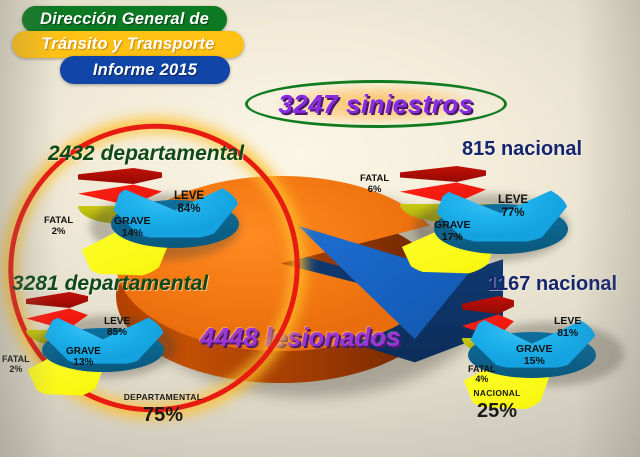 Image resolution: width=640 pixels, height=457 pixels. I want to click on pie-headline-2432: 2432 departamental, so click(146, 154).